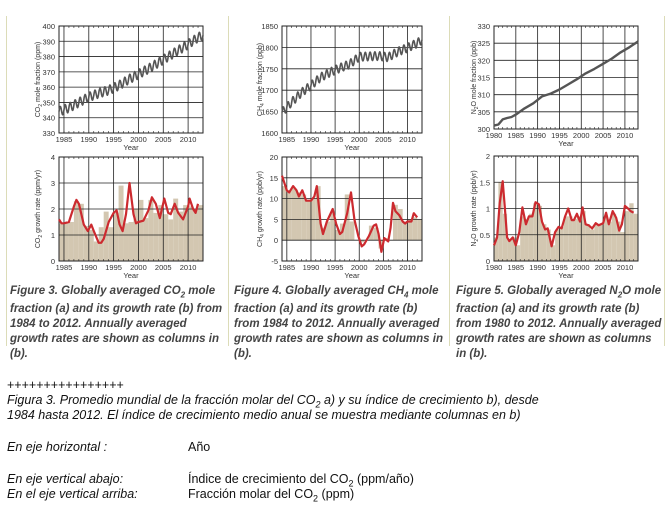 The height and width of the screenshot is (508, 671). What do you see at coordinates (48, 26) in the screenshot?
I see `svg-text: 400` at bounding box center [48, 26].